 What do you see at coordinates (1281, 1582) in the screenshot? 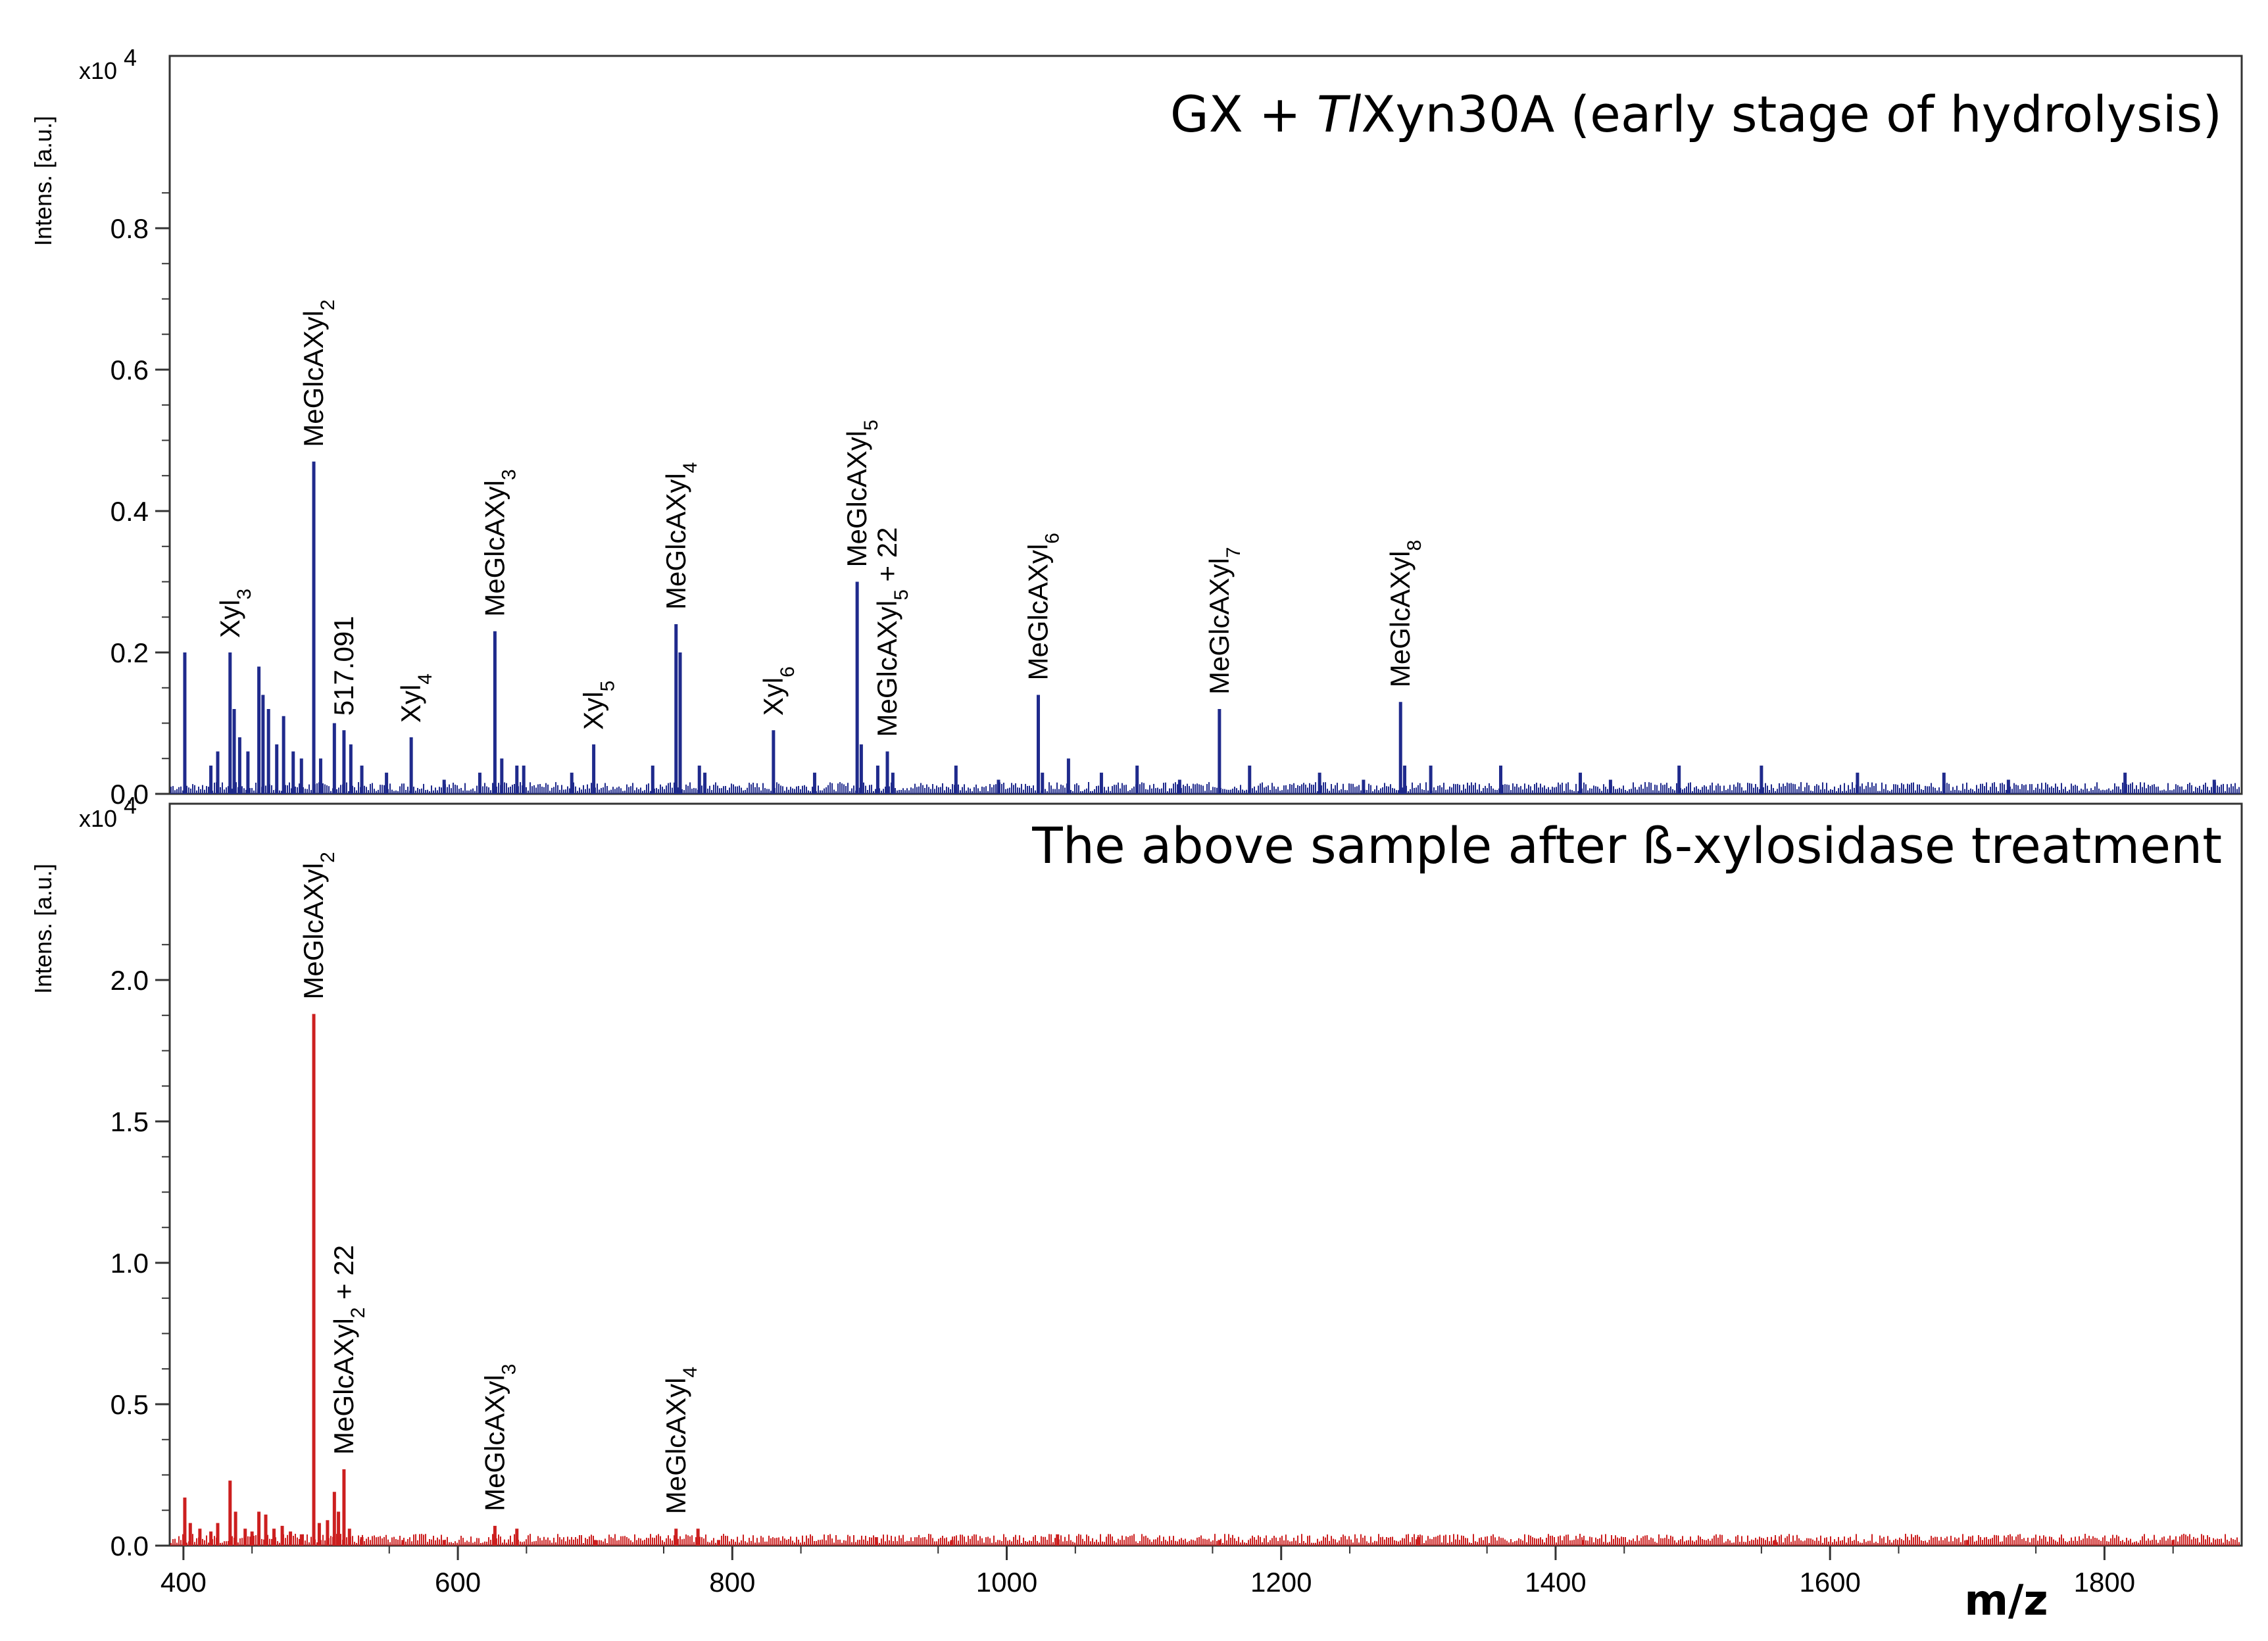
I see `x-tick-label: 1200` at bounding box center [1281, 1582].